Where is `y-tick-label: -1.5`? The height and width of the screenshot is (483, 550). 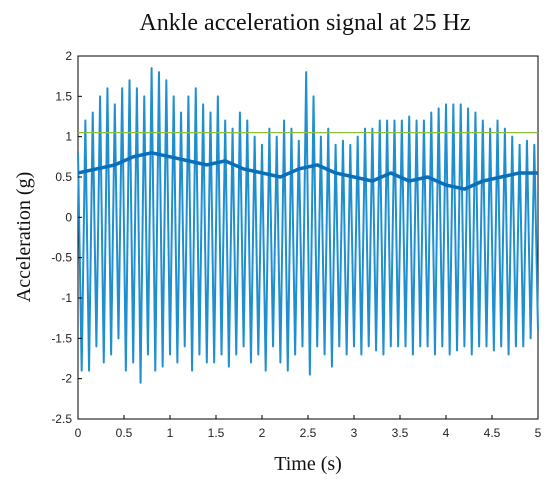
y-tick-label: -1.5 is located at coordinates (61, 338).